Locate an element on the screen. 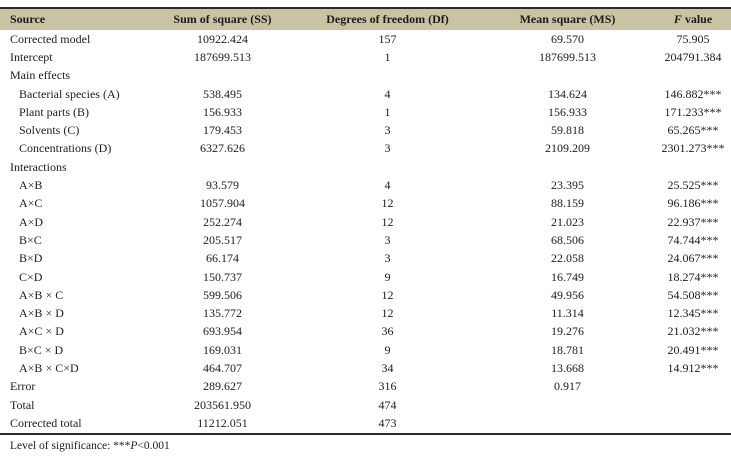 Image resolution: width=731 pixels, height=463 pixels. f-value-cell: 12.345*** is located at coordinates (693, 313).